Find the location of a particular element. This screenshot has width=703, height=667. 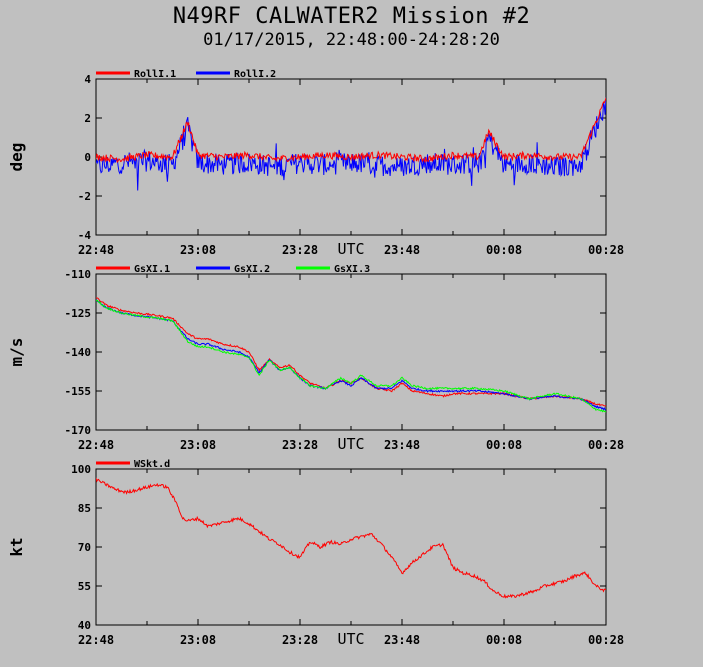

legend-label: RollI.1 is located at coordinates (155, 74).